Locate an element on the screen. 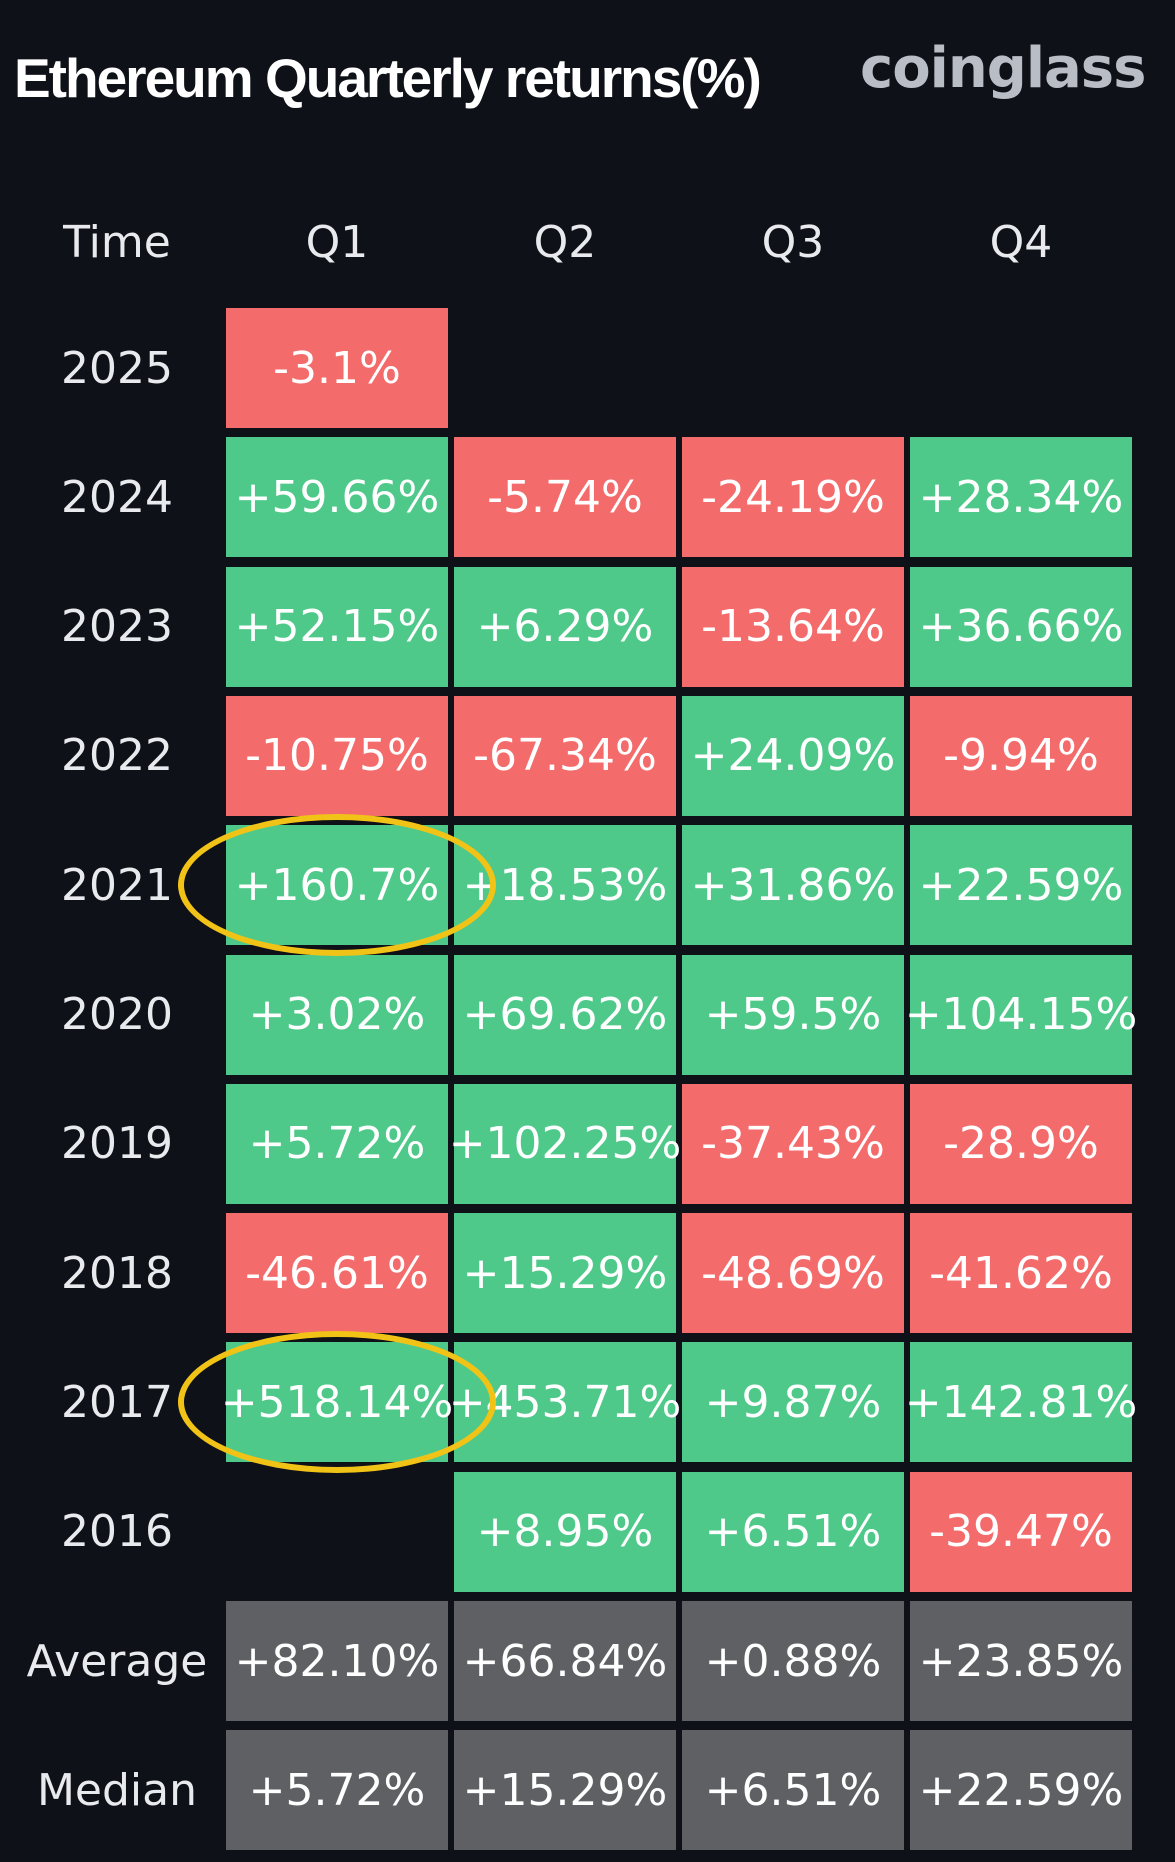 This screenshot has width=1175, height=1862. table-cell: -67.34% is located at coordinates (565, 755).